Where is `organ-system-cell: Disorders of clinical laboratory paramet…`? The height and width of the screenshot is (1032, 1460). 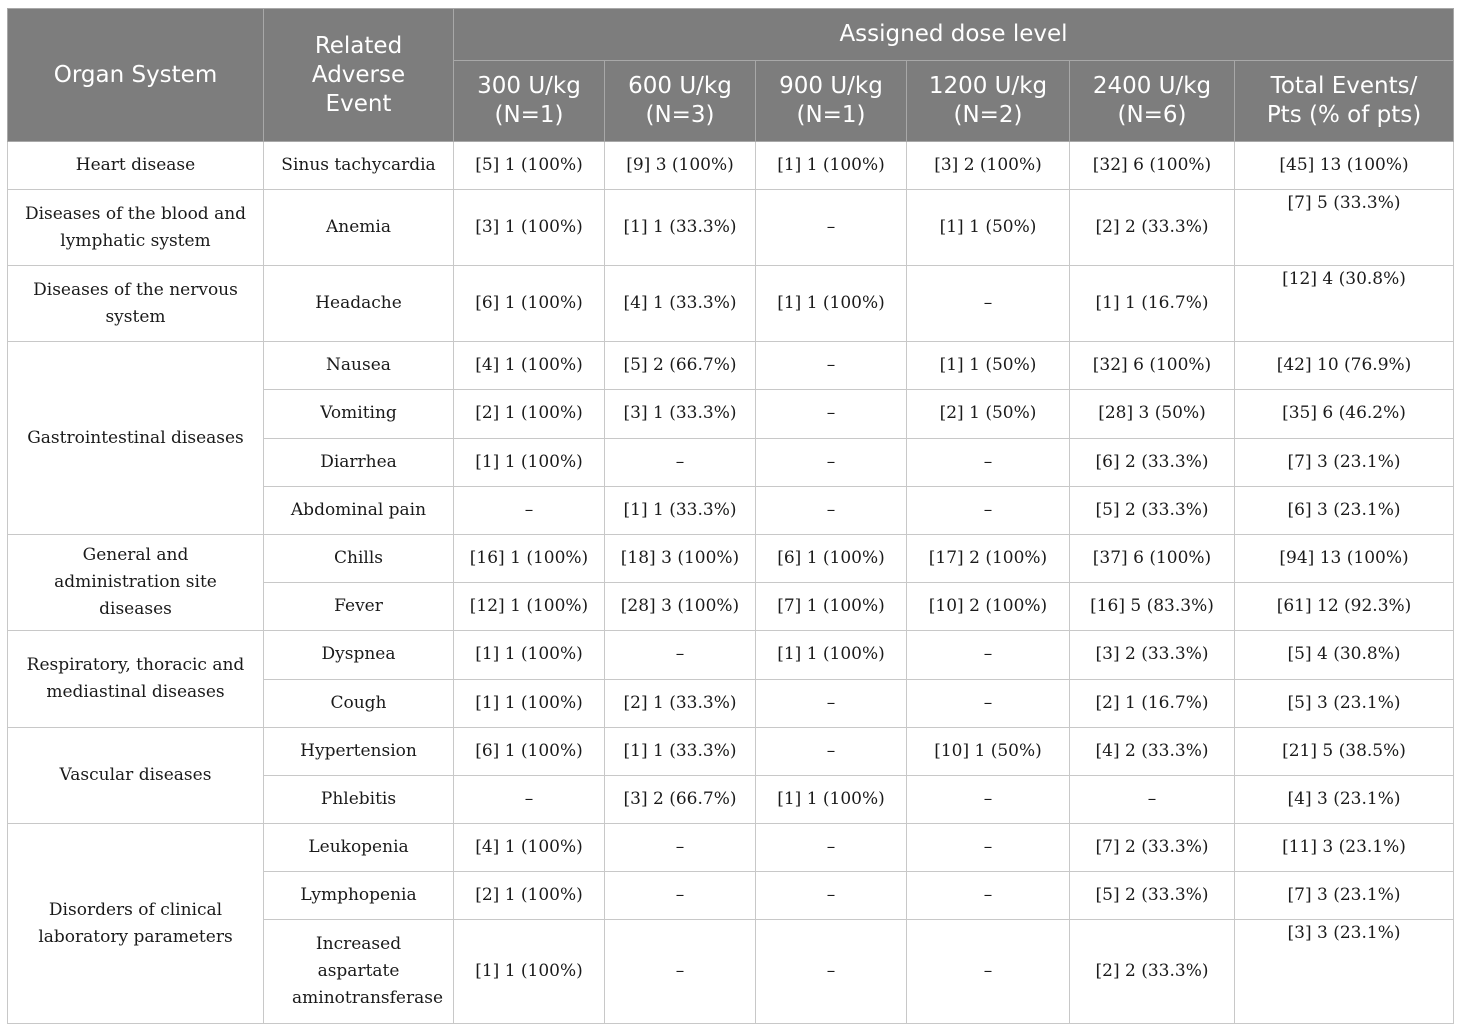 organ-system-cell: Disorders of clinical laboratory paramet… is located at coordinates (135, 924).